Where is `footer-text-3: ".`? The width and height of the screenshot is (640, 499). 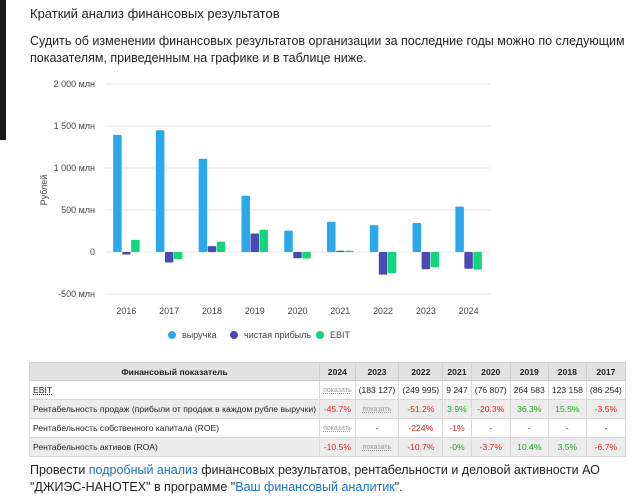
footer-text-3: ". is located at coordinates (398, 487).